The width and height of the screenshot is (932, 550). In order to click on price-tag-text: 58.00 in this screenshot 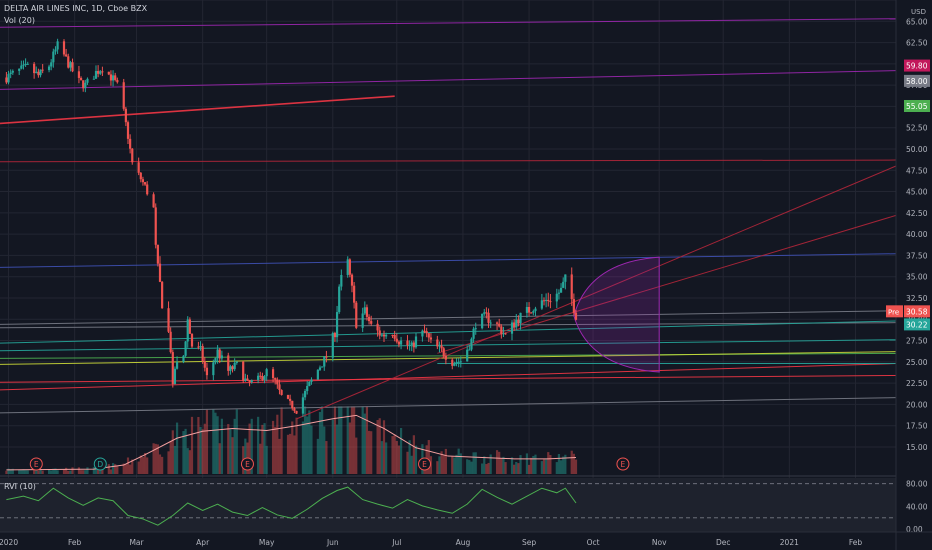, I will do `click(917, 81)`.